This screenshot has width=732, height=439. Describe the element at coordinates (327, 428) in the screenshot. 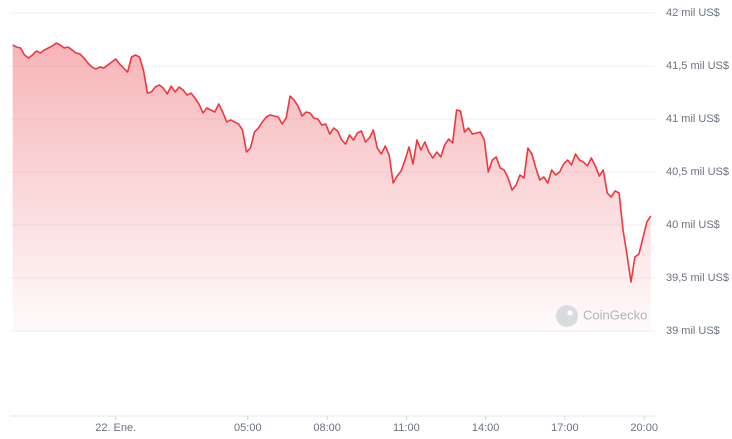

I see `x-tick-label: 08:00` at that location.